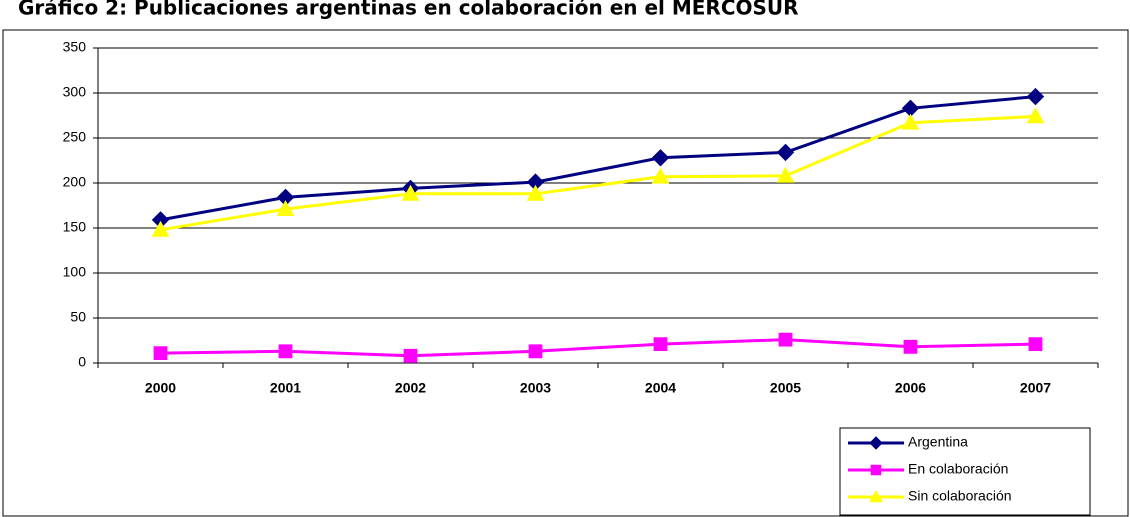  What do you see at coordinates (82, 362) in the screenshot?
I see `y-tick-label: 0` at bounding box center [82, 362].